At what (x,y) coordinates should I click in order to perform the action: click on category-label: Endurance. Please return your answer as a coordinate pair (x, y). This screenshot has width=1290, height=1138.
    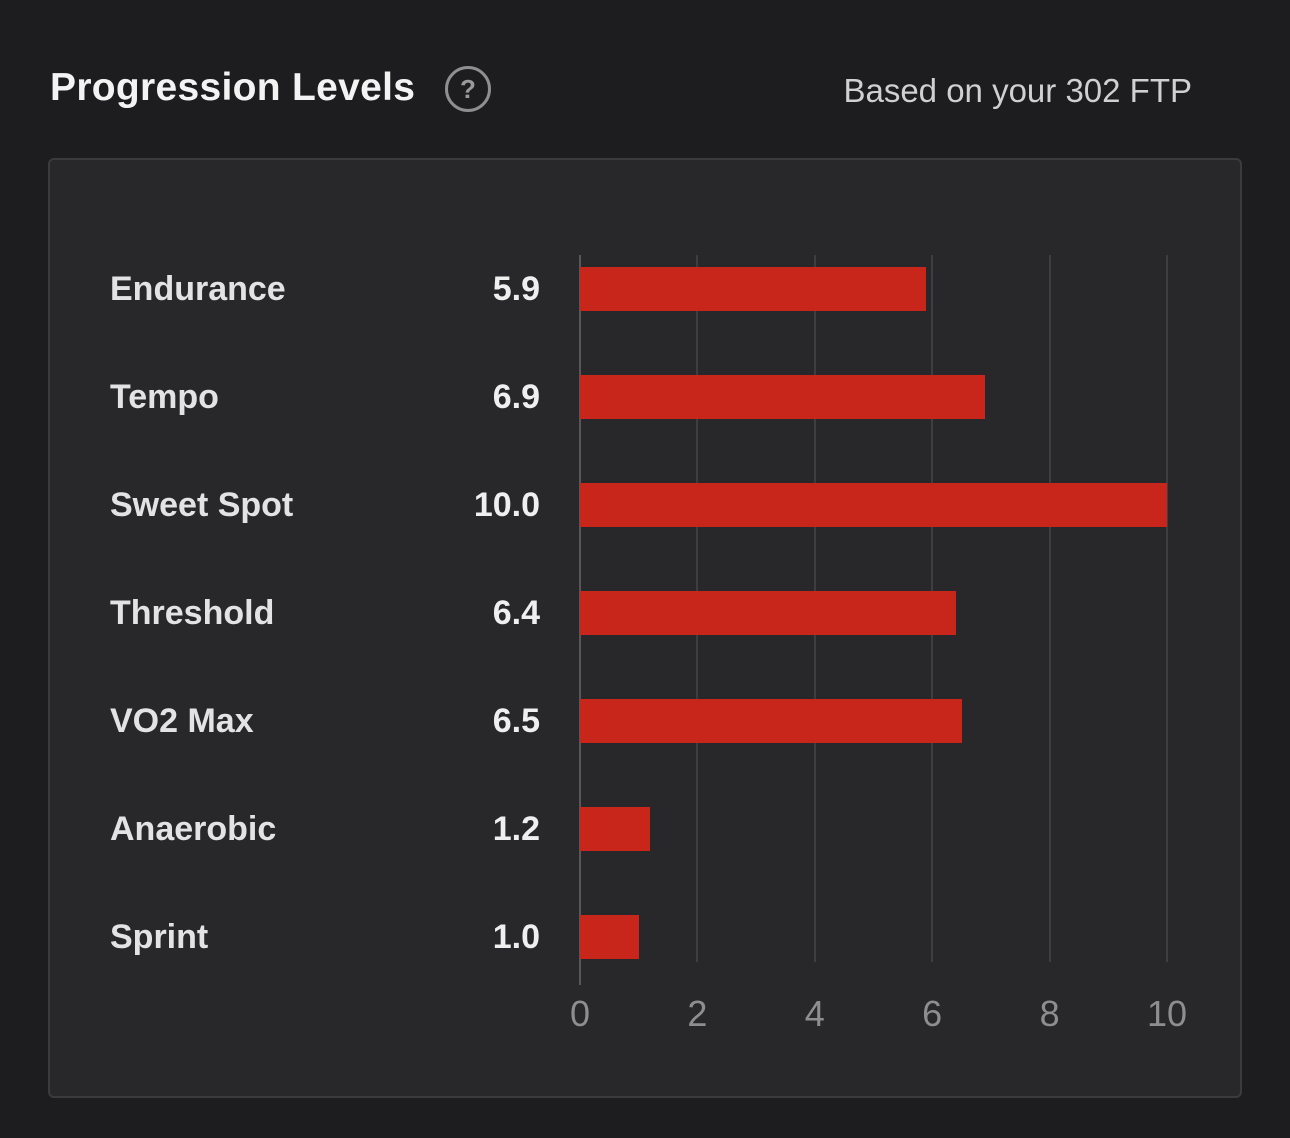
    Looking at the image, I should click on (198, 289).